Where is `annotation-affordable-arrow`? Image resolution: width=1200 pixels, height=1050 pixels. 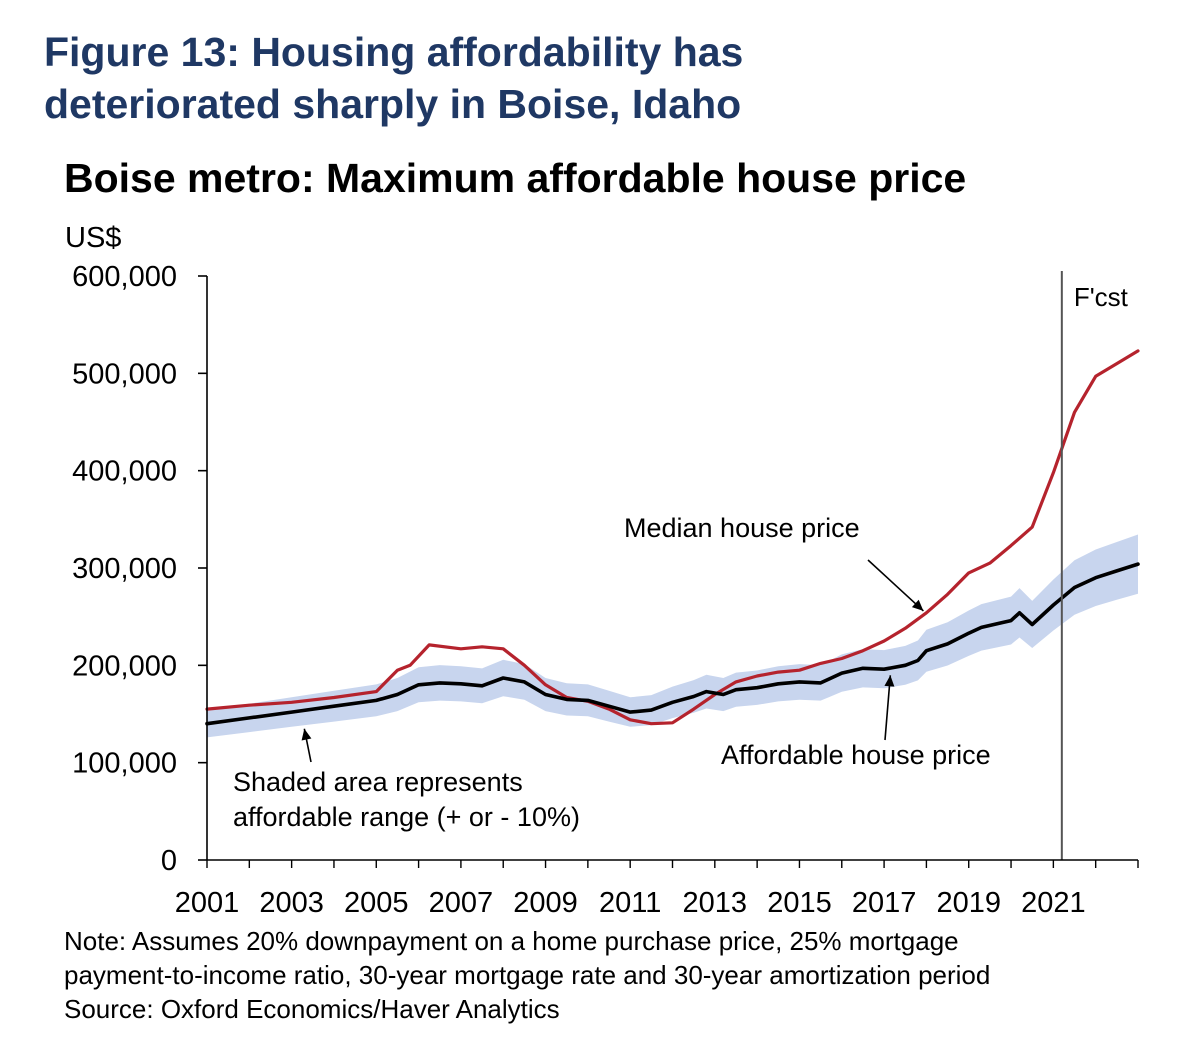
annotation-affordable-arrow is located at coordinates (889, 708).